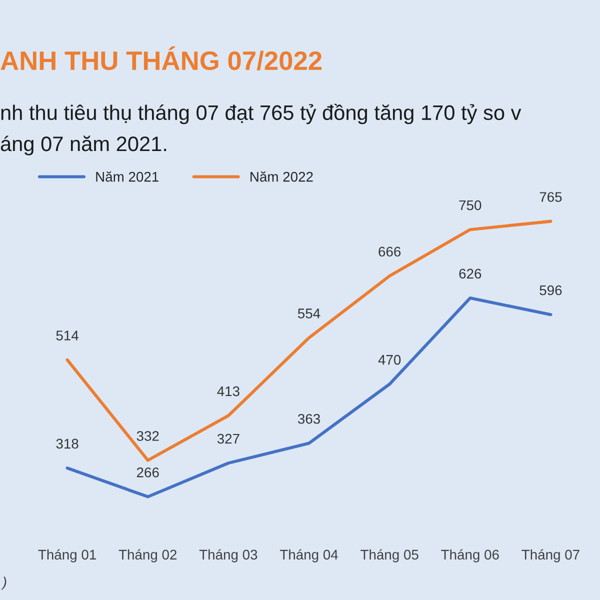 The height and width of the screenshot is (600, 600). Describe the element at coordinates (389, 359) in the screenshot. I see `data-label: 470` at that location.